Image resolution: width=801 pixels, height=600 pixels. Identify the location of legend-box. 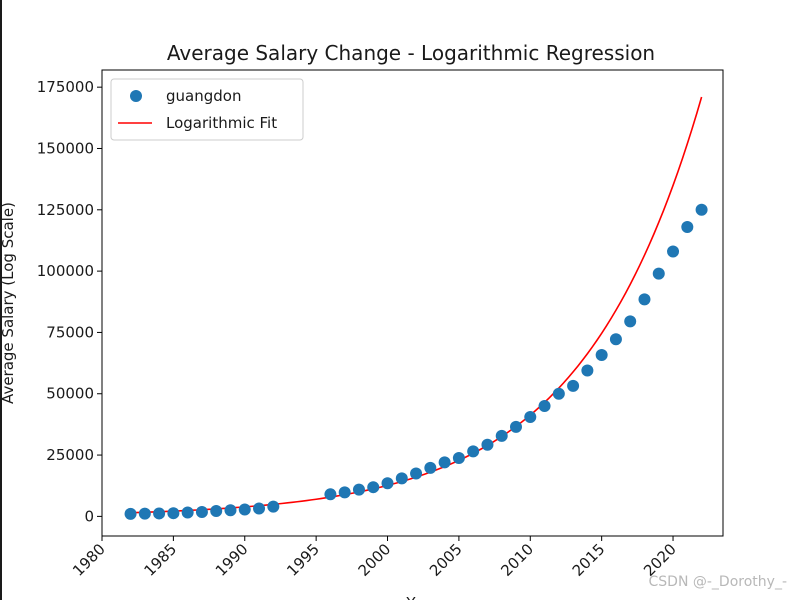
(207, 109).